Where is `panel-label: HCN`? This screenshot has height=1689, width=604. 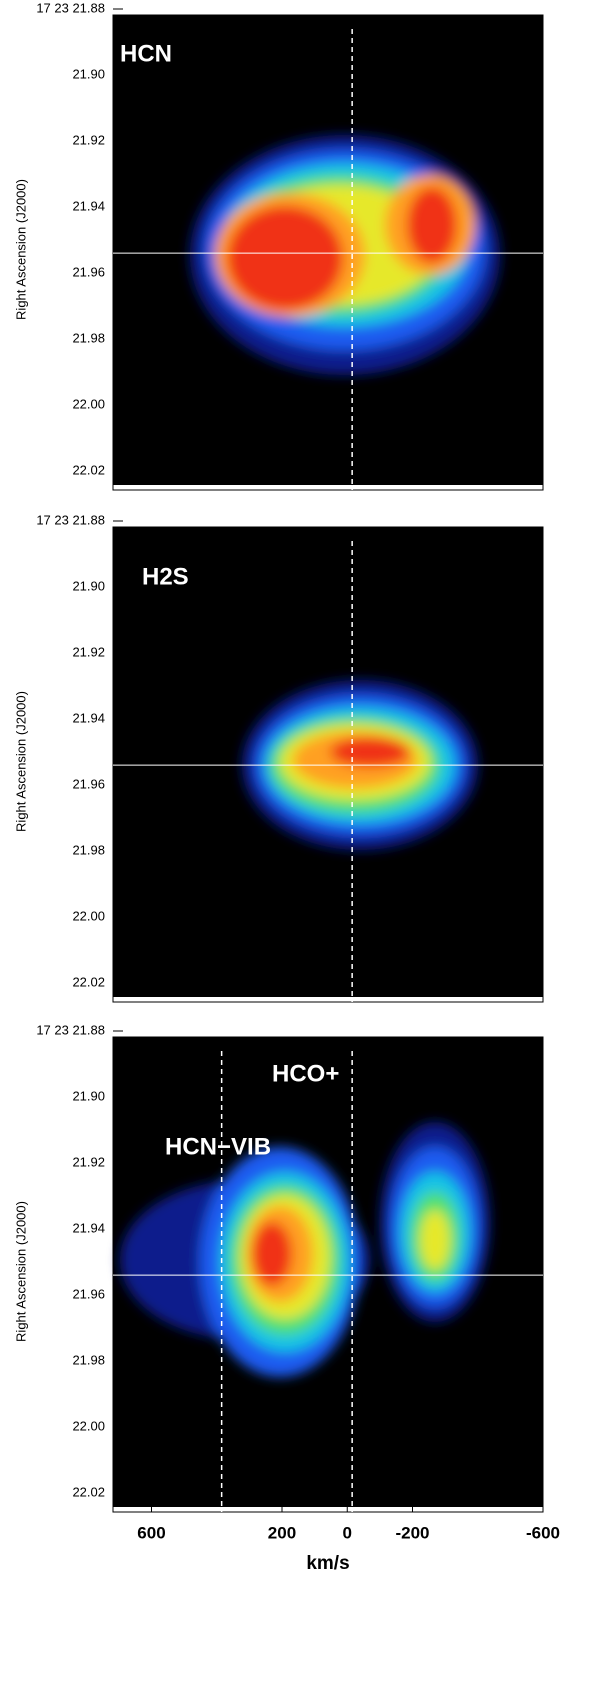 panel-label: HCN is located at coordinates (146, 53).